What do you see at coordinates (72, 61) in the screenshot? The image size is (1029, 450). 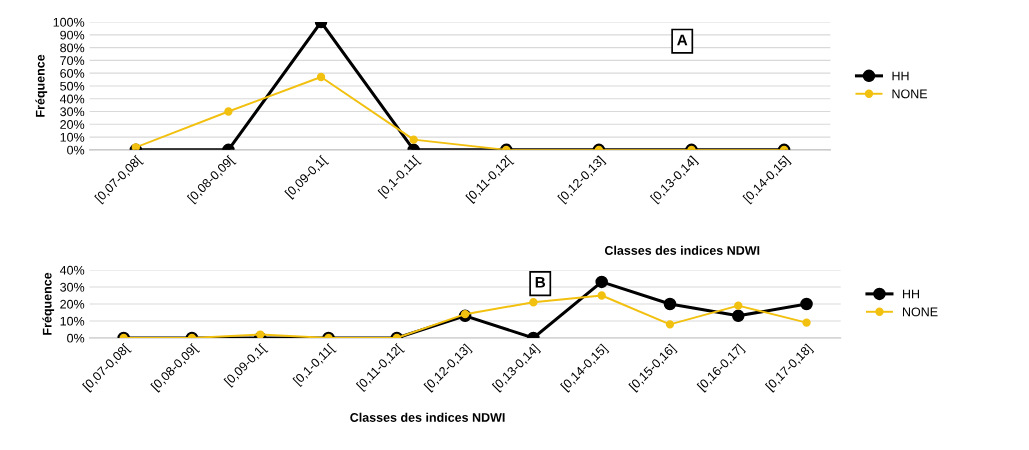 I see `y-tick-label: 70%` at bounding box center [72, 61].